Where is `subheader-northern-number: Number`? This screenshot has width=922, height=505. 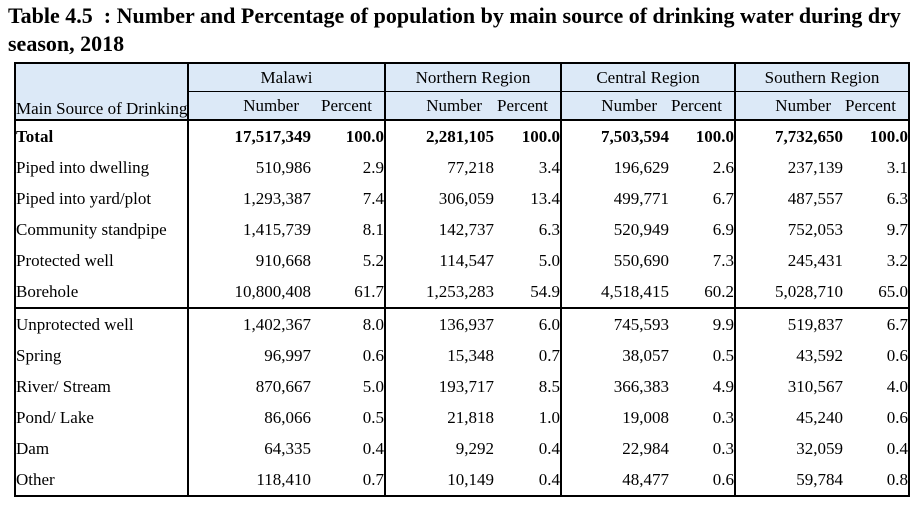 subheader-northern-number: Number is located at coordinates (439, 106).